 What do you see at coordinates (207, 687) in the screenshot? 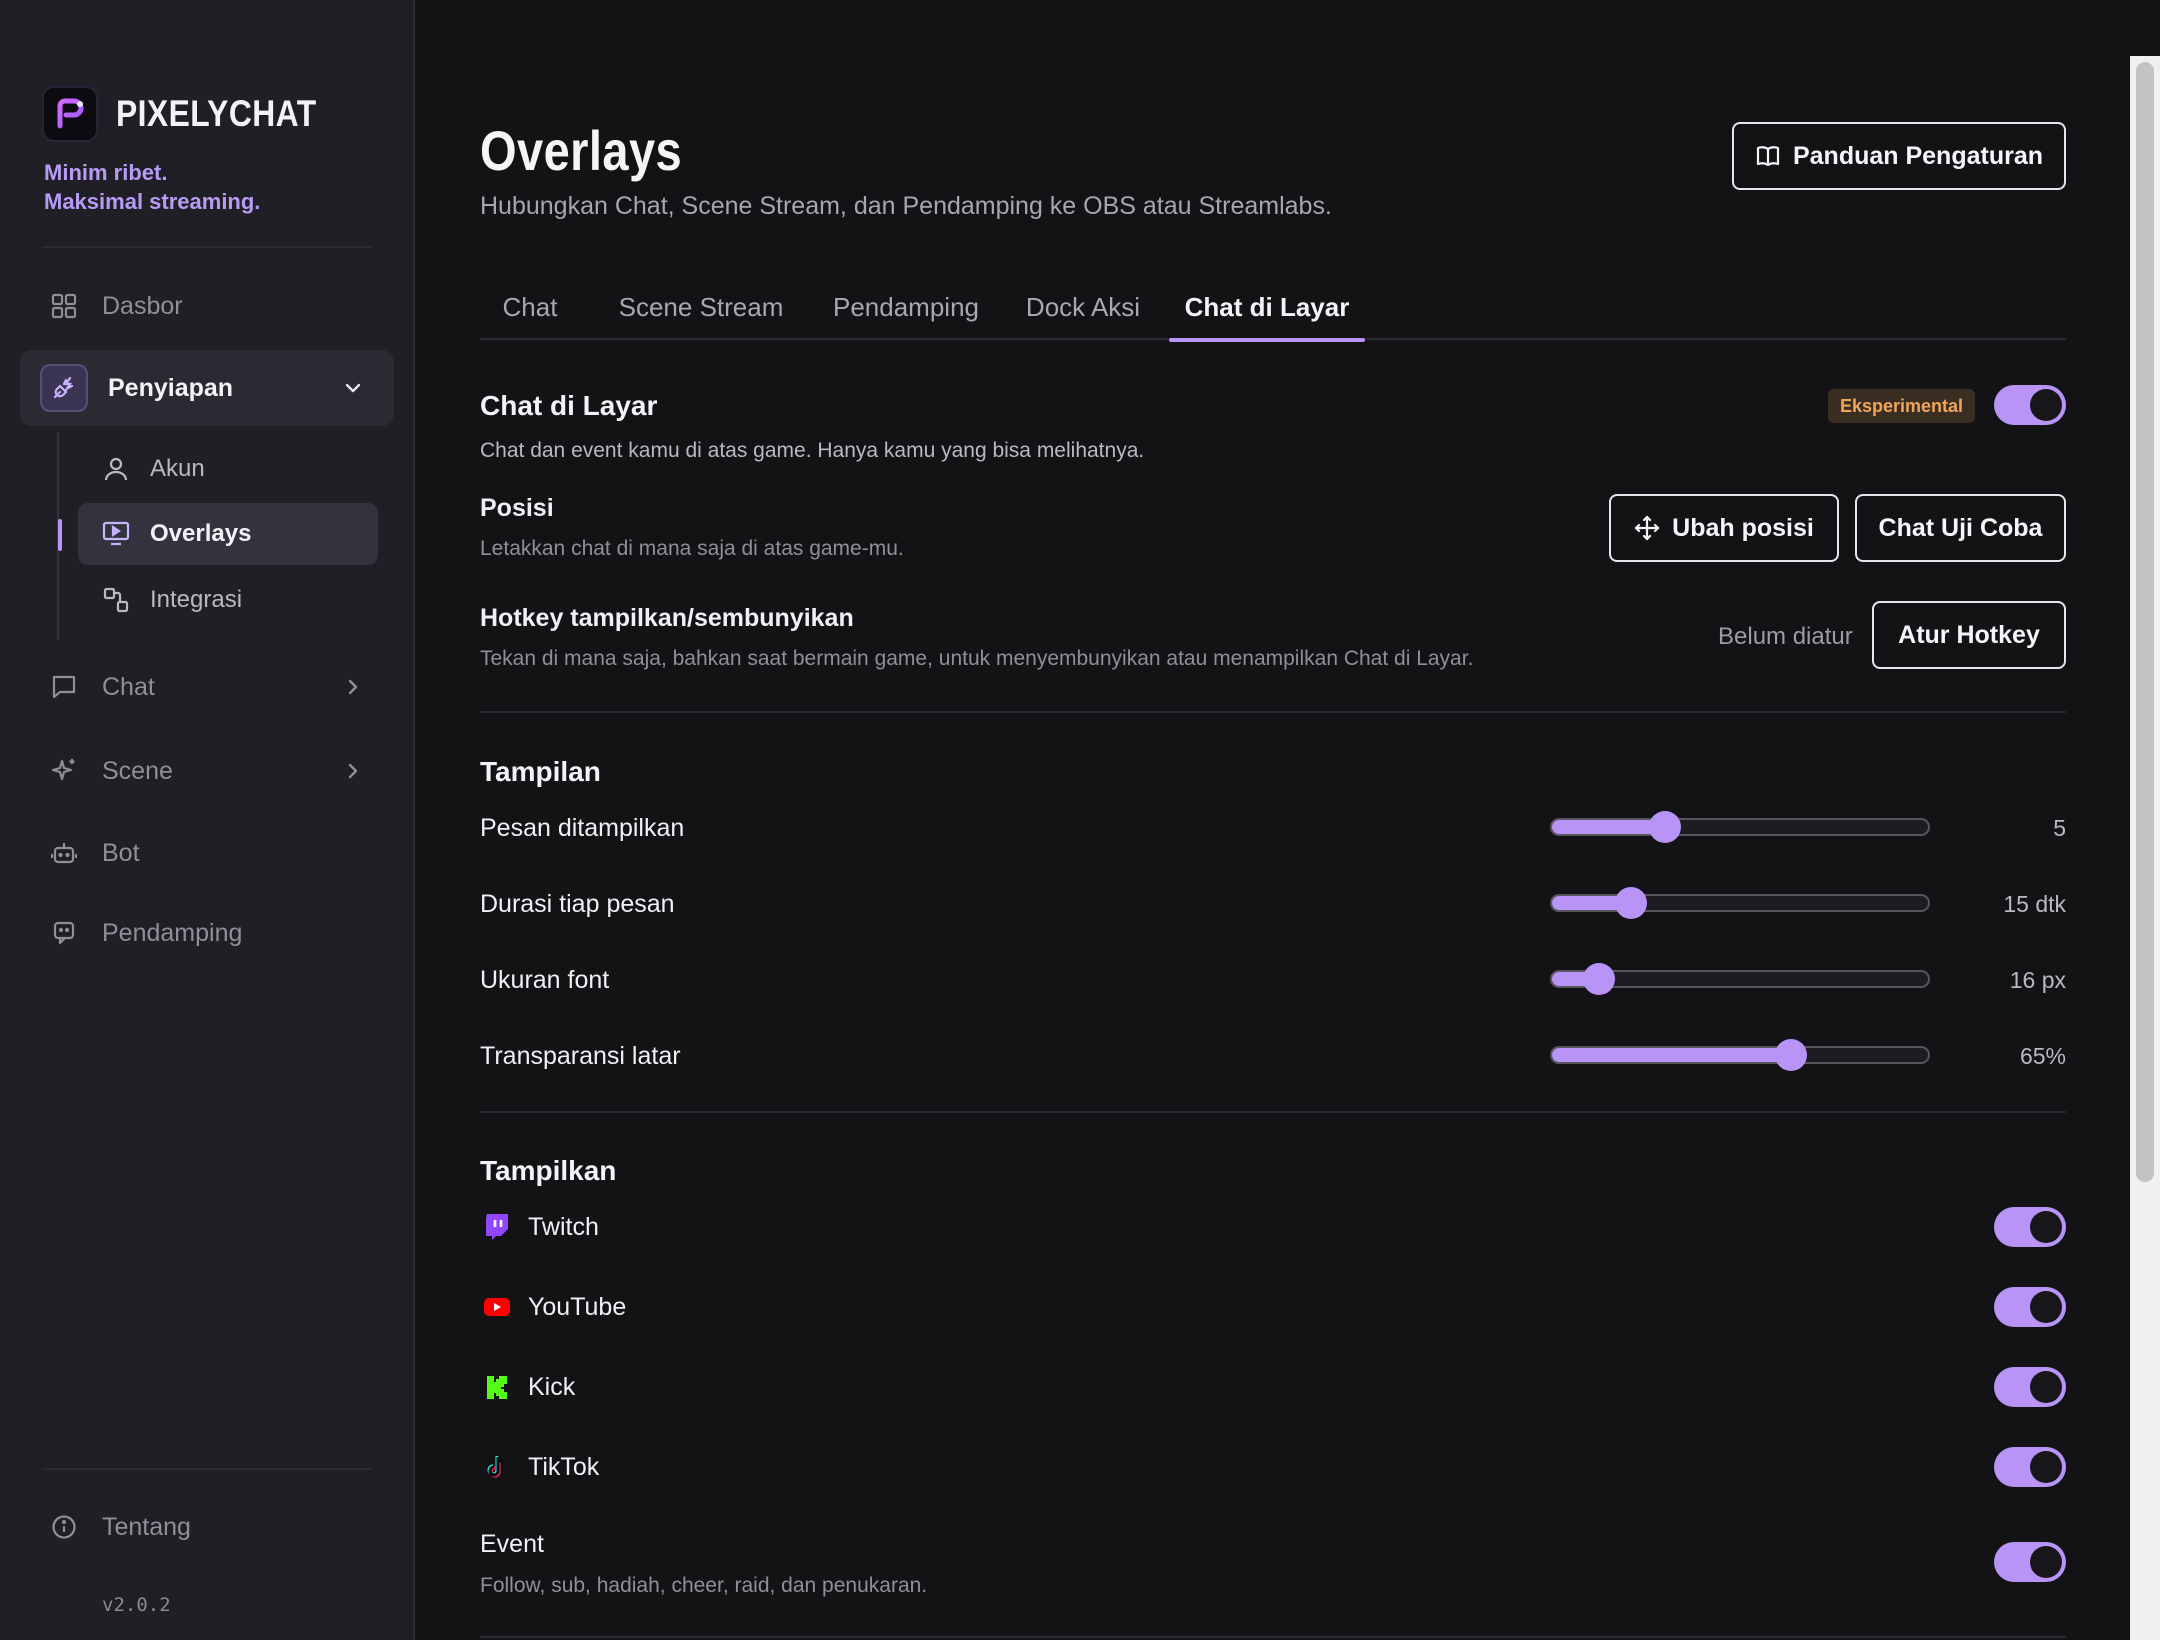
I see `sidebar-item-chat: Chat` at bounding box center [207, 687].